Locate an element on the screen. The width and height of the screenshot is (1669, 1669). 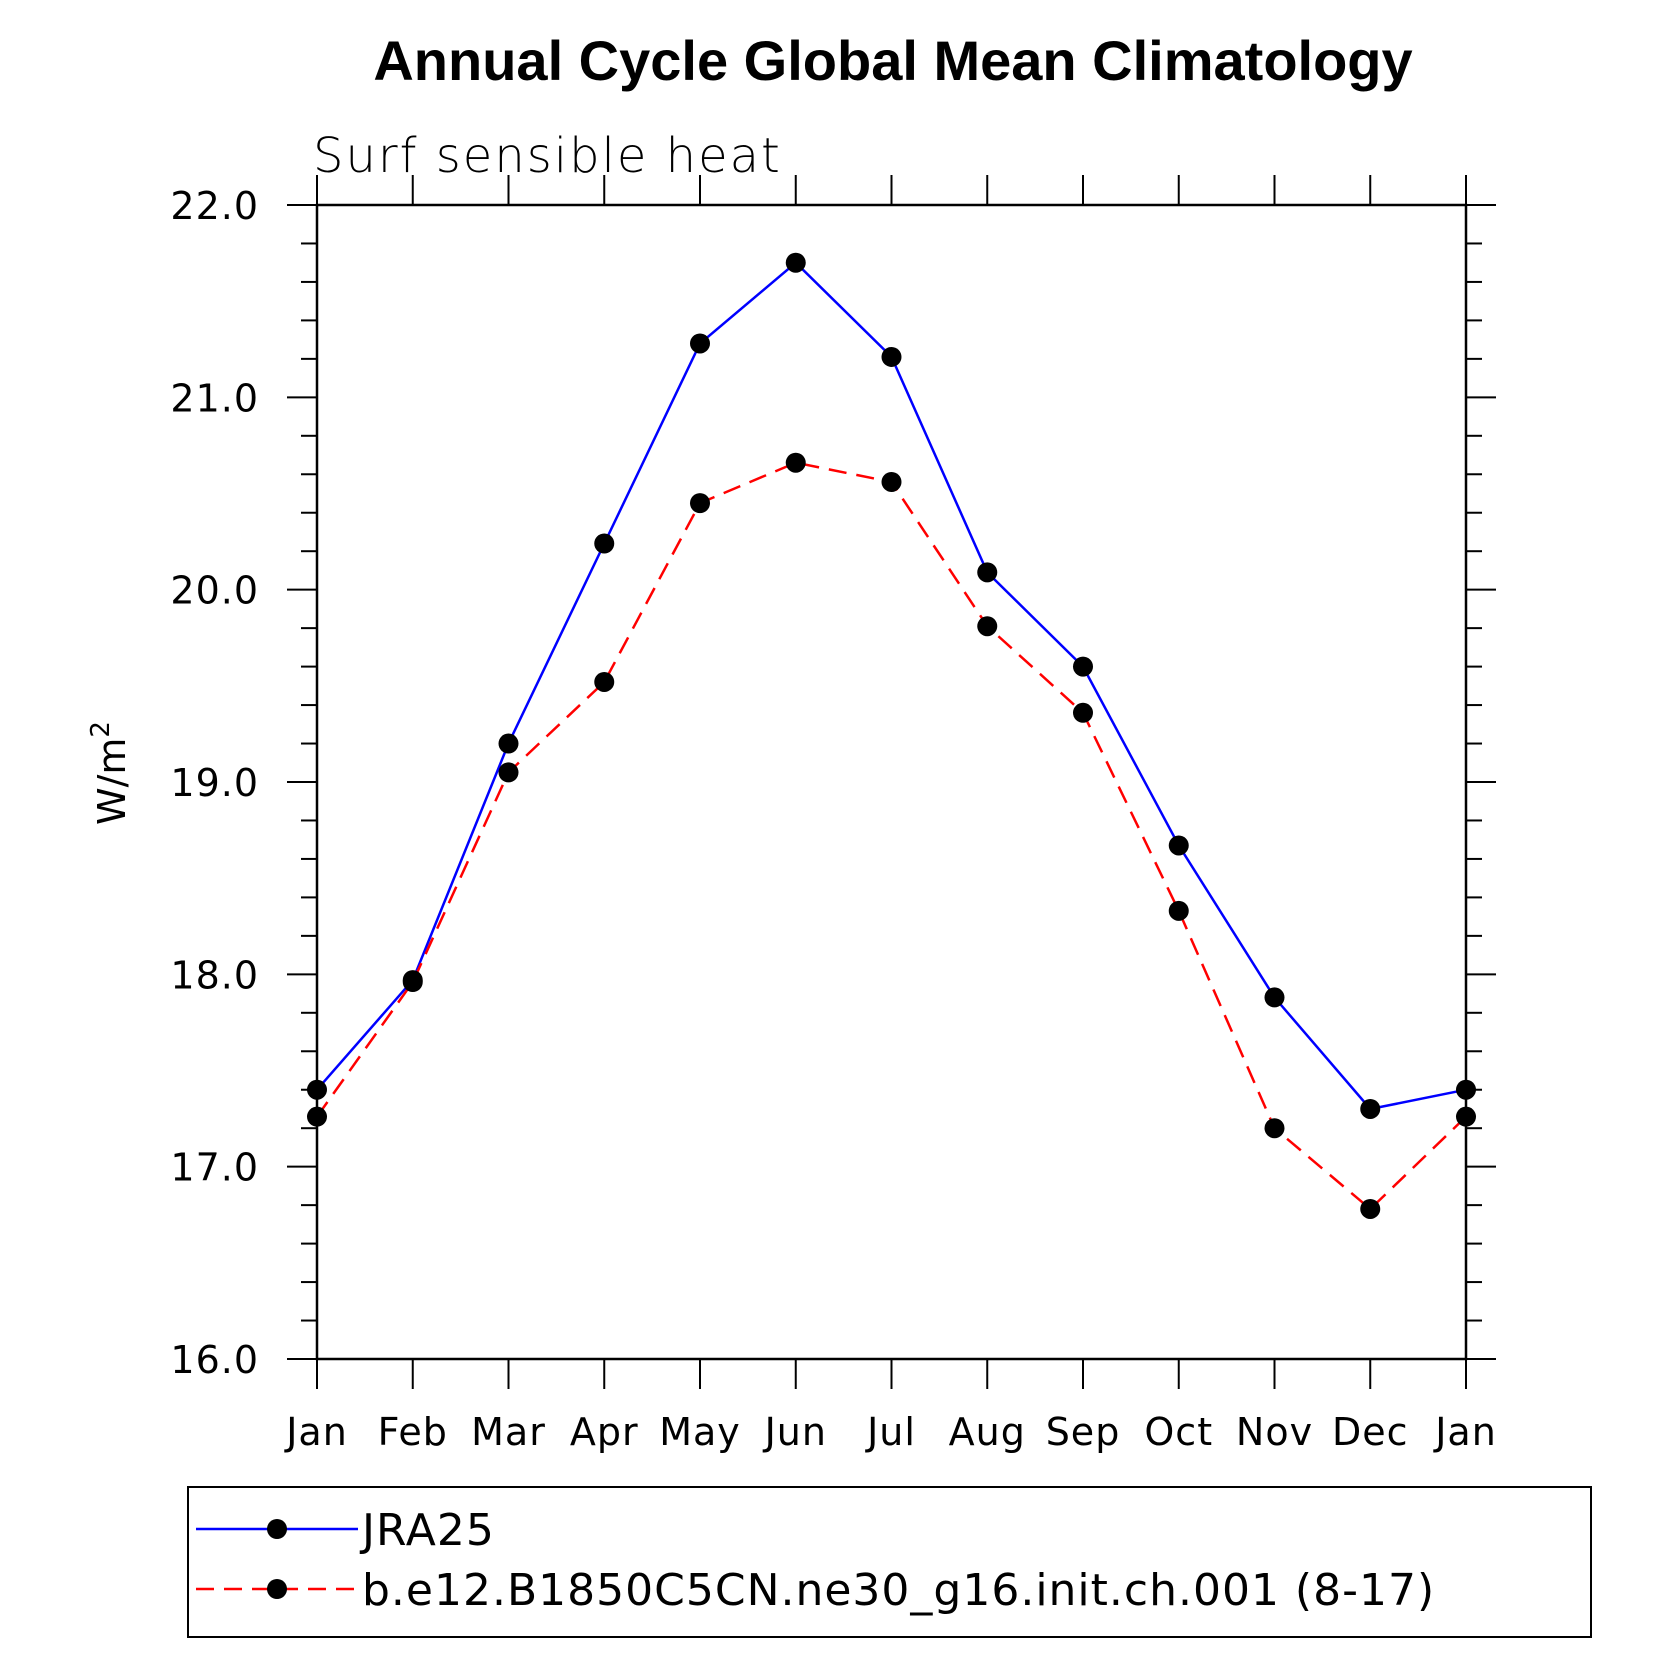
y-tick-label: 18.0 is located at coordinates (214, 975).